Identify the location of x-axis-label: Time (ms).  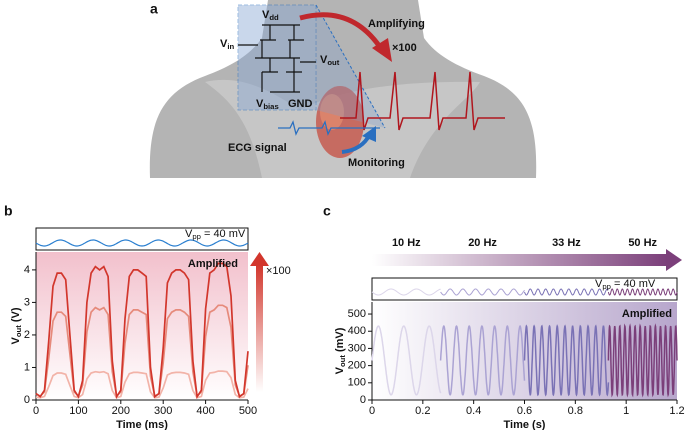
(142, 424).